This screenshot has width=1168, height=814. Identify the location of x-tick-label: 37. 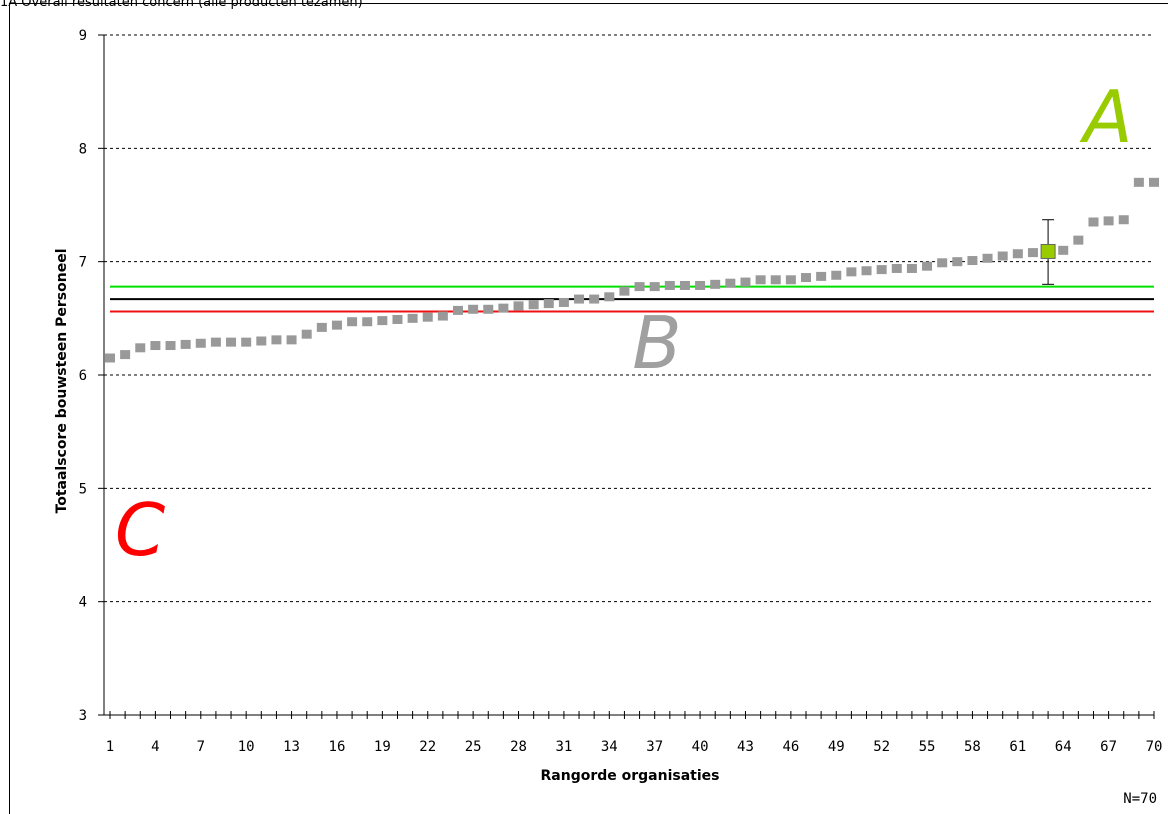
(654, 747).